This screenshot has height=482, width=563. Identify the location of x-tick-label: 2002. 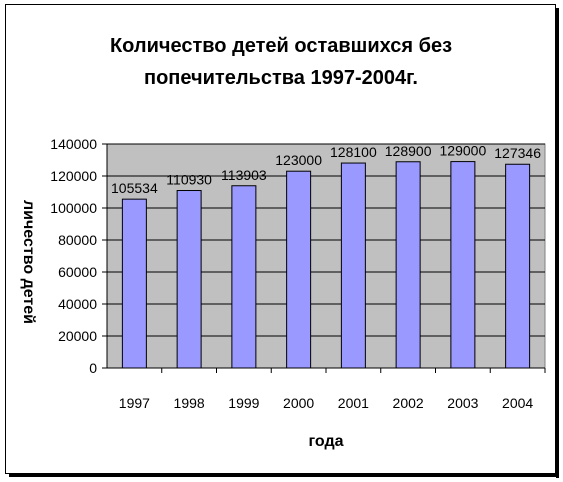
(408, 403).